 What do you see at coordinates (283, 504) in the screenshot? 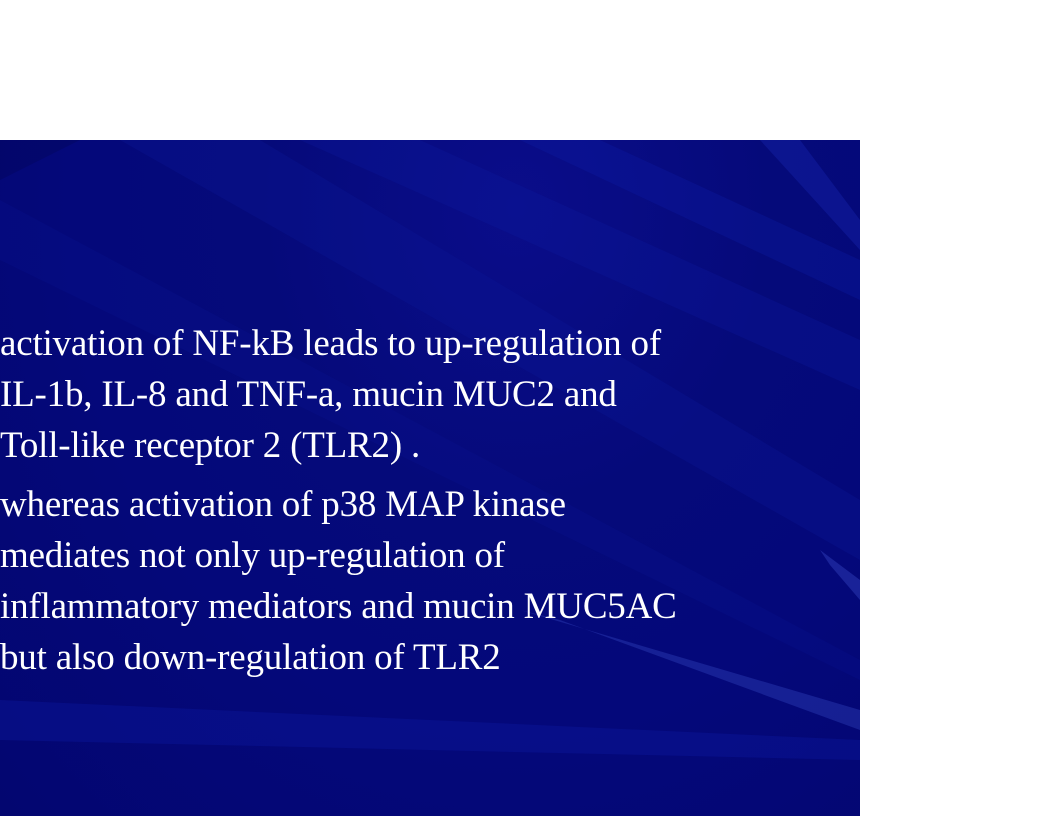
I see `text-line: whereas activation of p38 MAP kinase` at bounding box center [283, 504].